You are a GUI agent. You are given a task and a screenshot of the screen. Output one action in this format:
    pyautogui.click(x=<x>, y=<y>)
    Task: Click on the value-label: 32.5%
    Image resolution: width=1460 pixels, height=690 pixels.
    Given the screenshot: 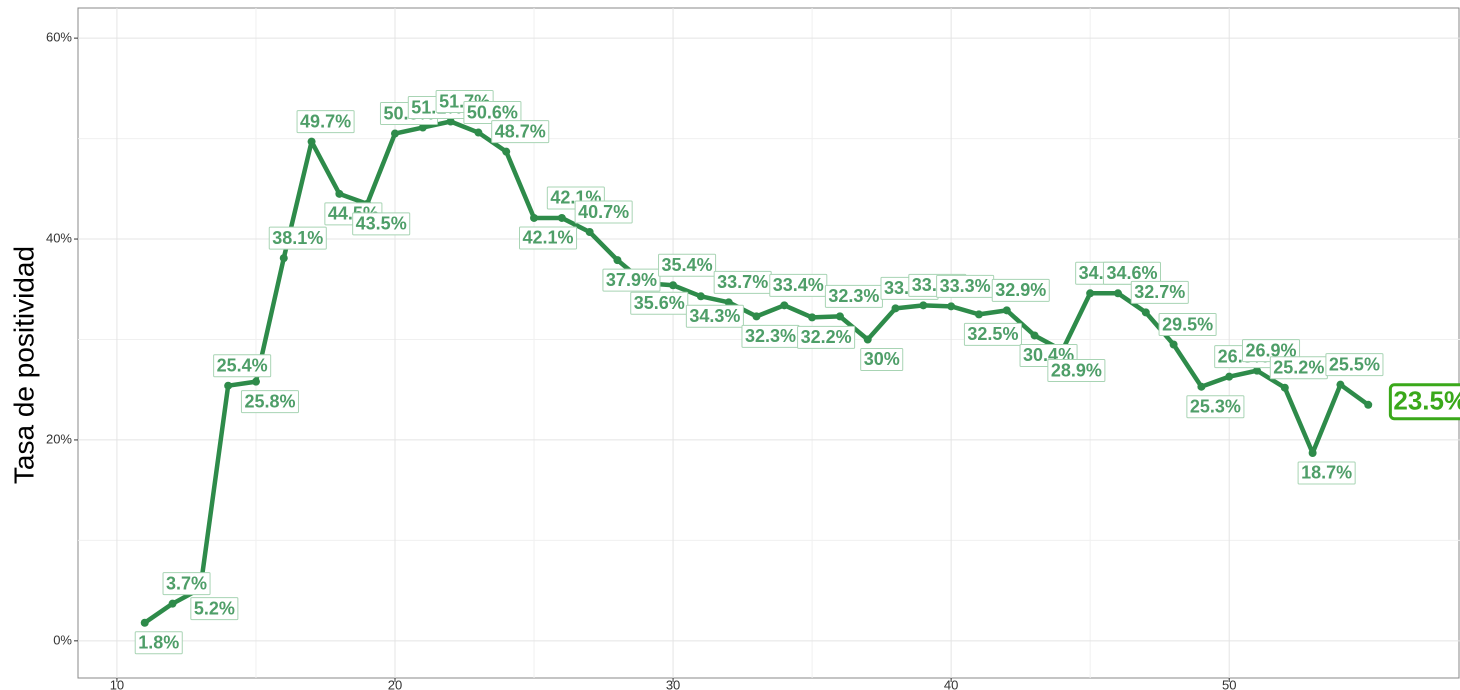 What is the action you would take?
    pyautogui.click(x=992, y=334)
    